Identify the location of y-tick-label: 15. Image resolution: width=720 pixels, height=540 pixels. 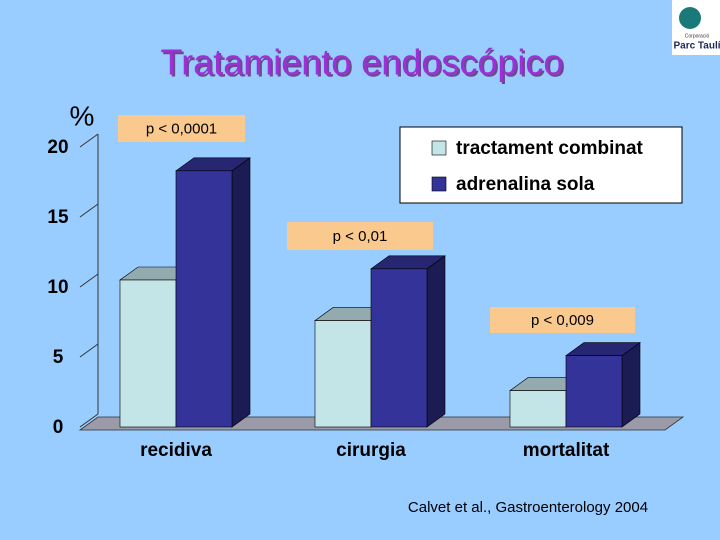
(58, 217).